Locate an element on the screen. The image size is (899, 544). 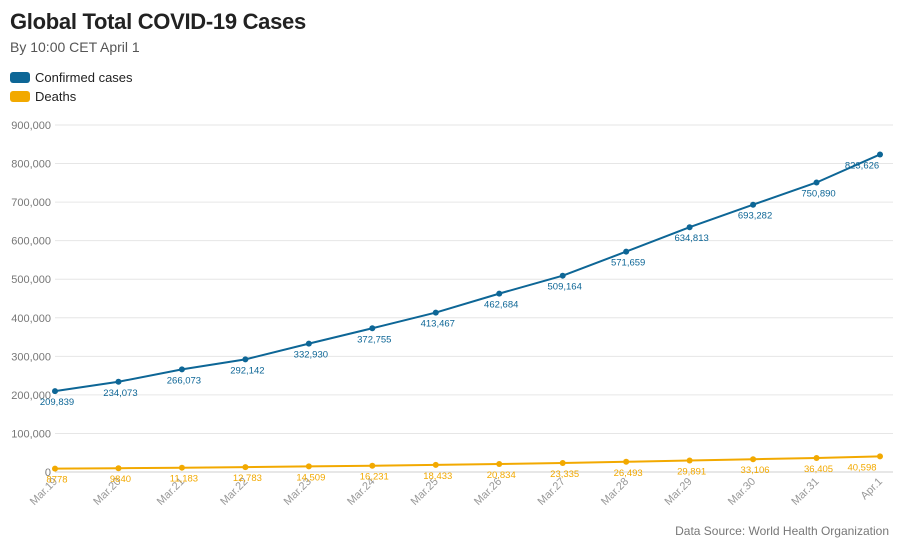
data-source: Data Source: World Health Organization is located at coordinates (782, 531).